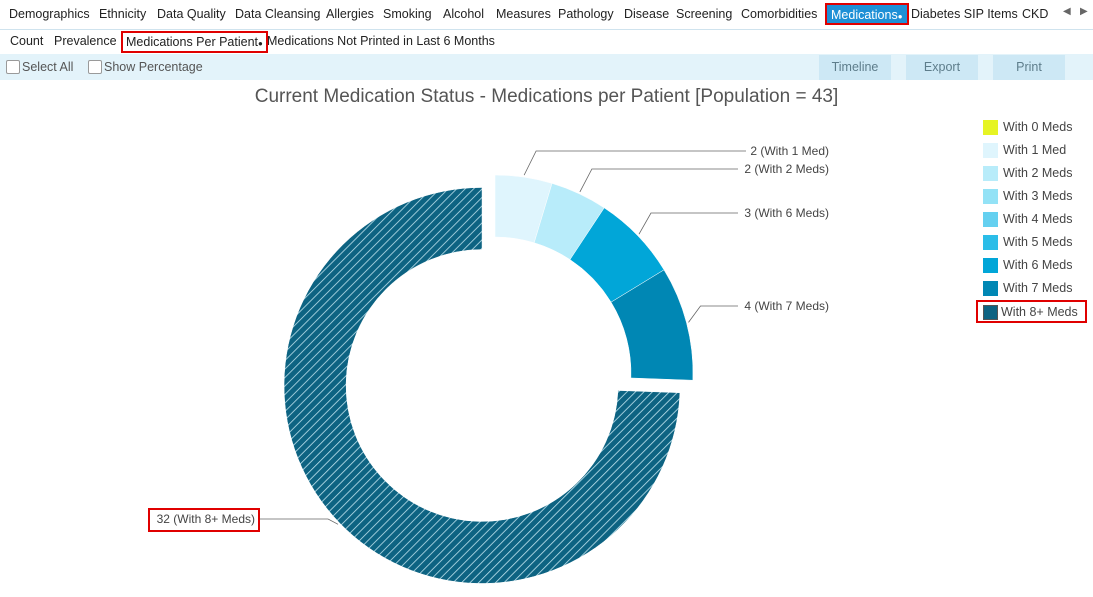  I want to click on tab-label: Disease, so click(647, 14).